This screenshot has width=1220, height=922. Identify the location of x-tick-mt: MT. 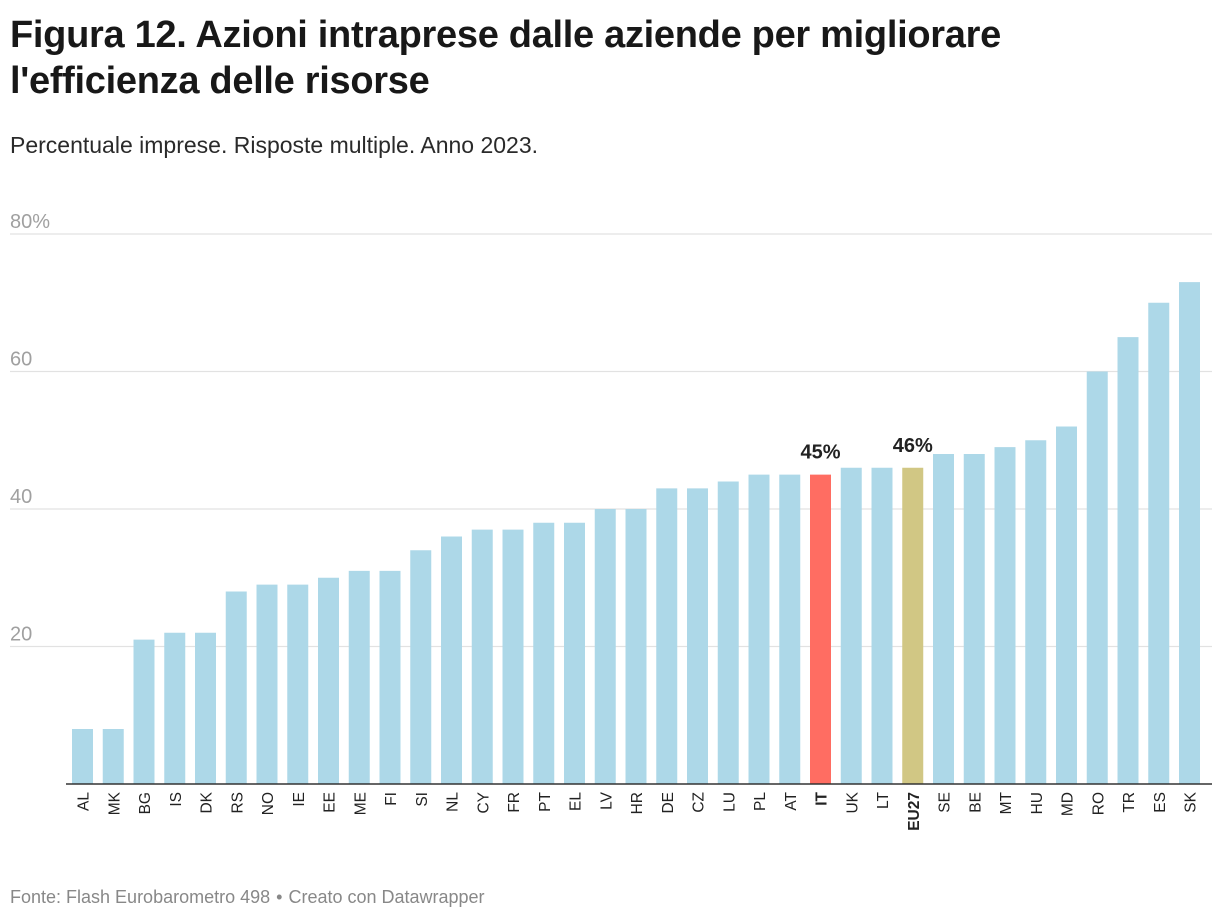
(1006, 802).